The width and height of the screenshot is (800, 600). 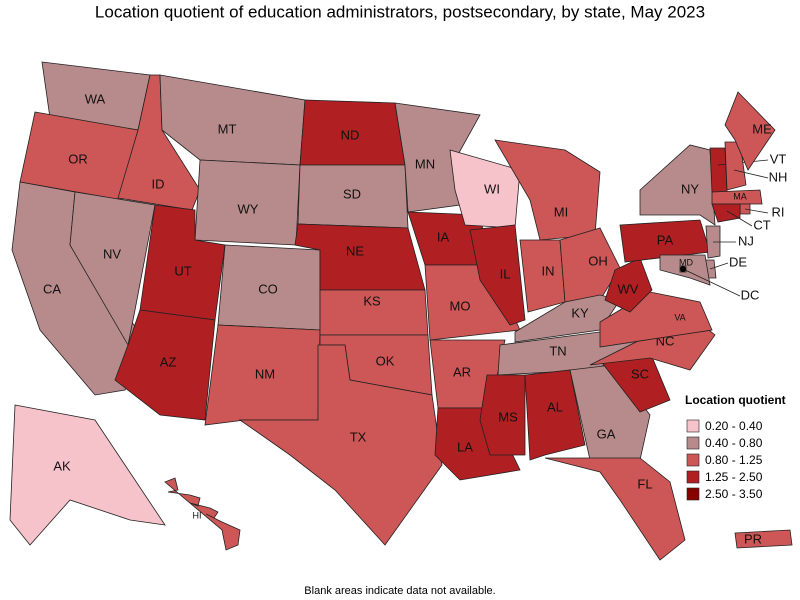 What do you see at coordinates (197, 515) in the screenshot?
I see `state-label: HI` at bounding box center [197, 515].